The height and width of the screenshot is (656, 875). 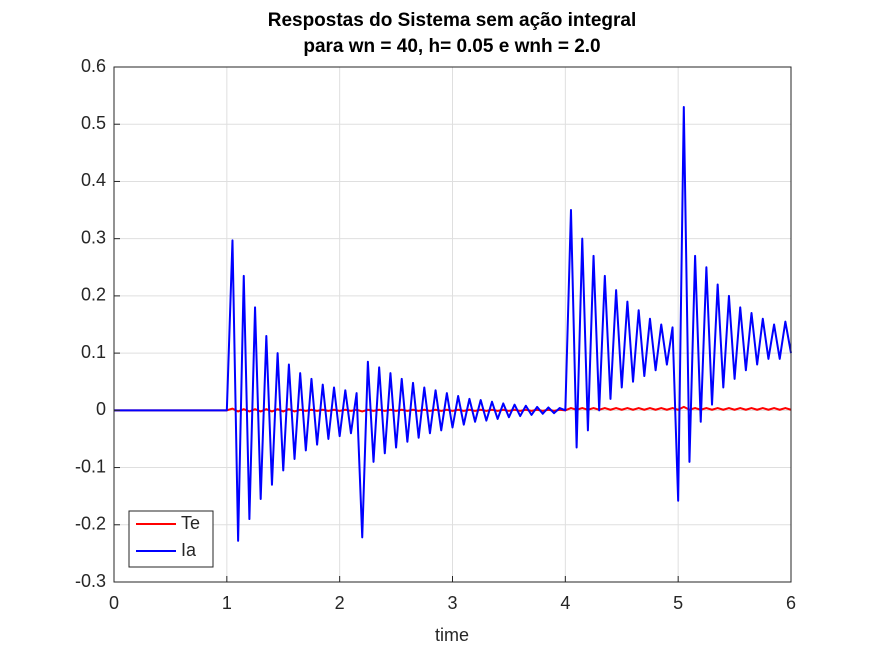 I want to click on x-tick-label: 6, so click(x=791, y=603).